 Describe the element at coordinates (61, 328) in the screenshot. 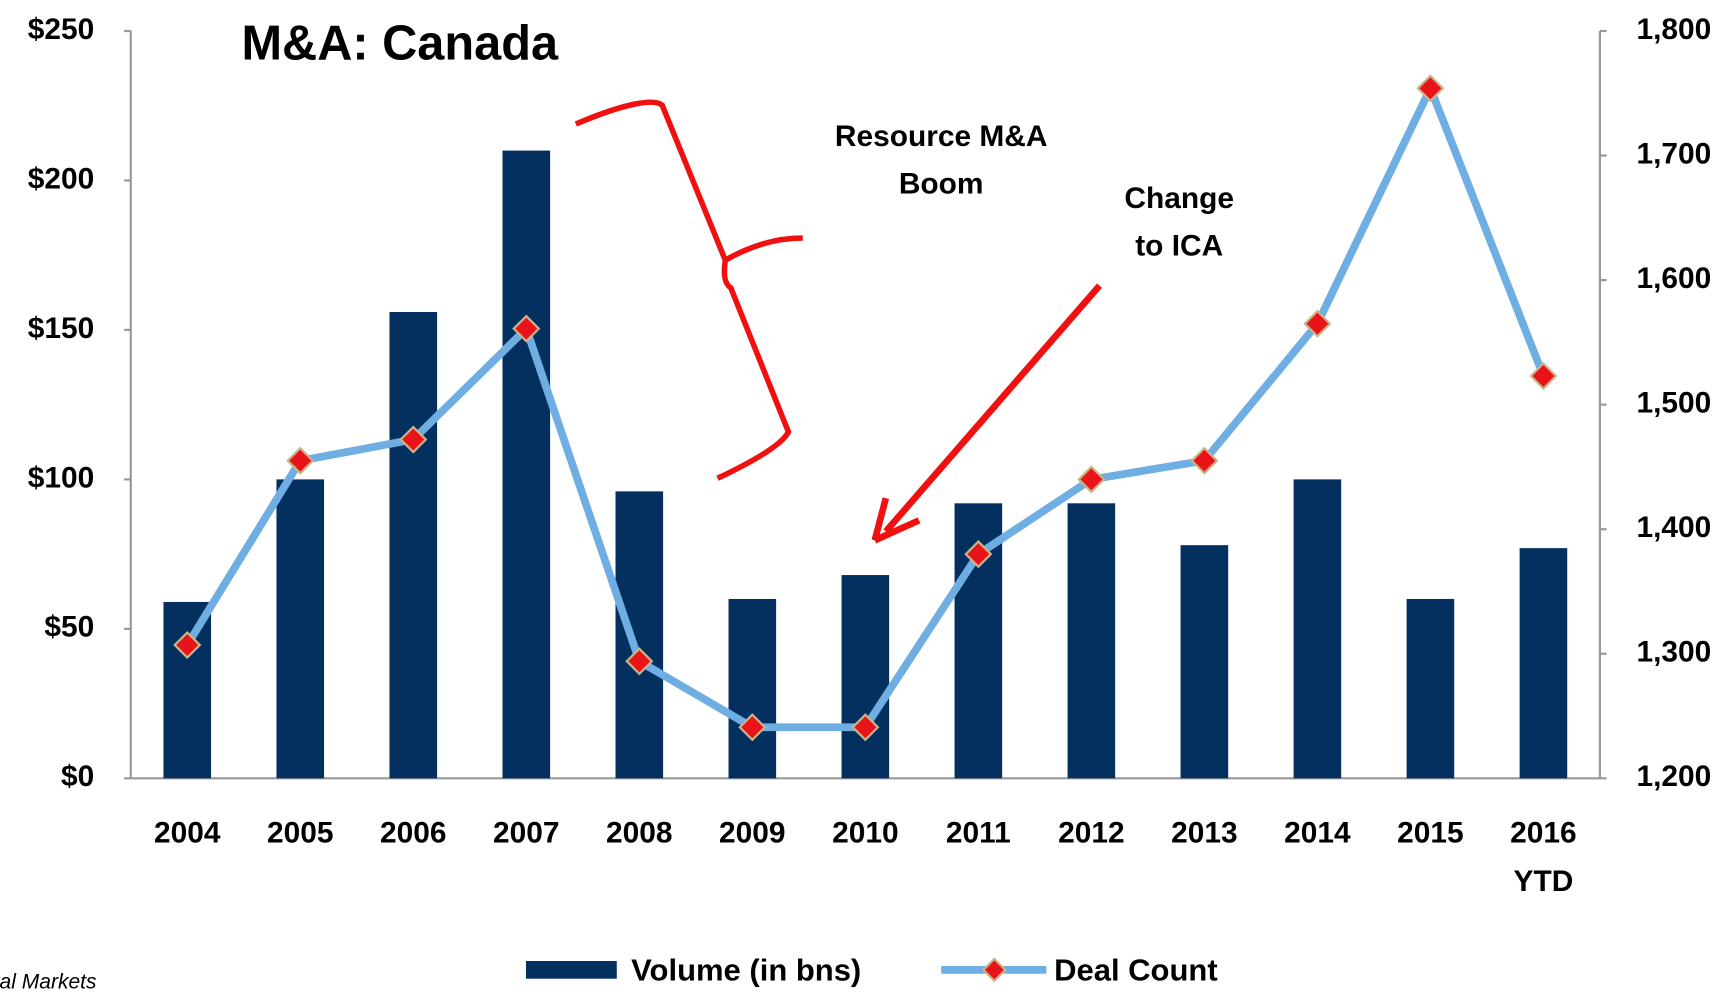

I see `y-tick-label: $150` at that location.